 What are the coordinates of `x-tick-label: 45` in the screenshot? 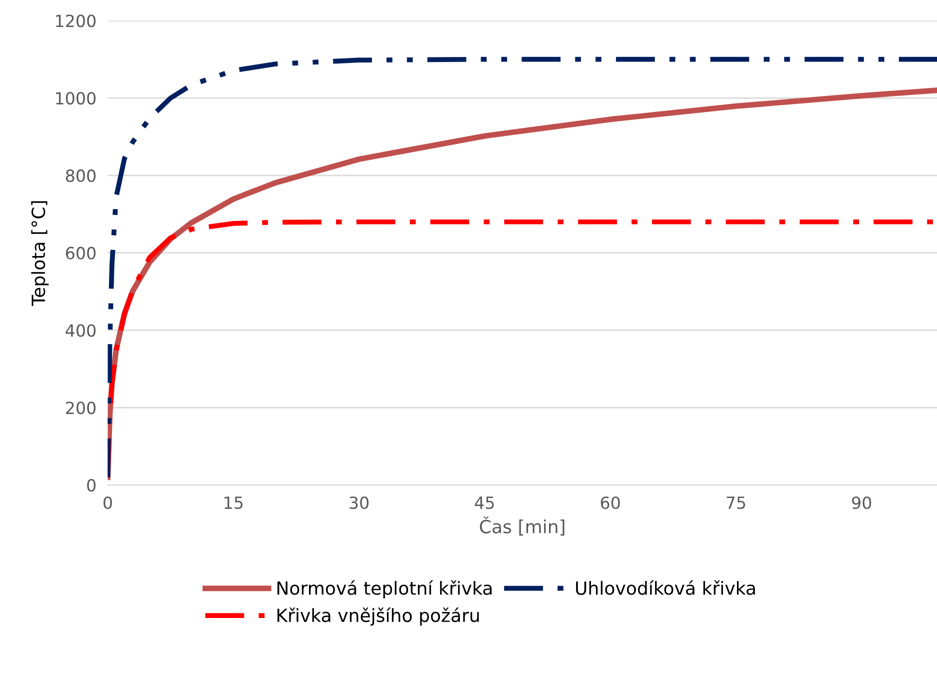 It's located at (484, 503).